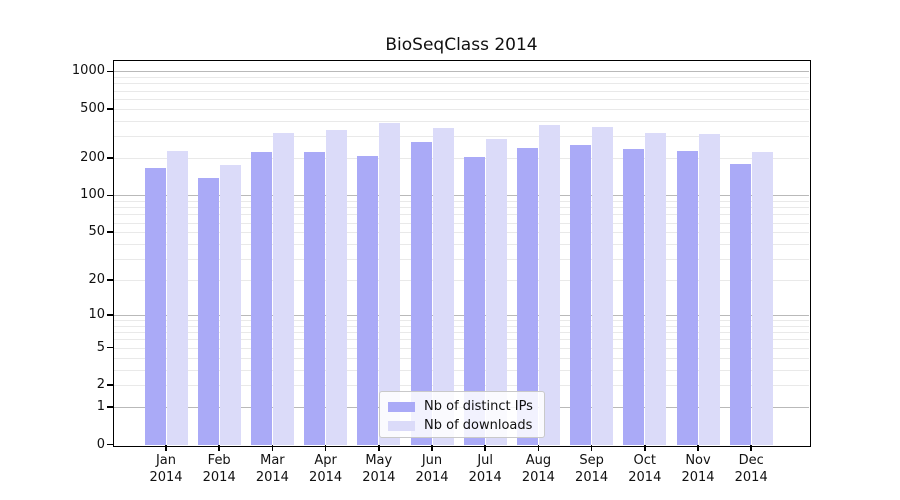 This screenshot has width=900, height=500. What do you see at coordinates (325, 460) in the screenshot?
I see `month-name: Apr` at bounding box center [325, 460].